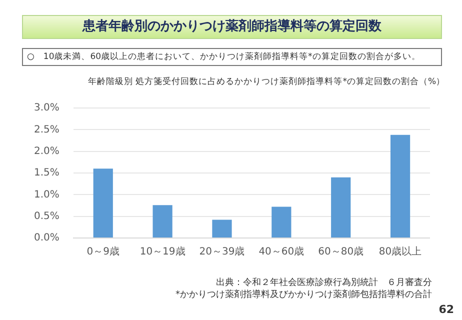  What do you see at coordinates (267, 82) in the screenshot?
I see `text: 年齢階級別 処方箋受付回数に占めるかかりつけ薬剤師指導料等*の算定回数の割合（%）` at bounding box center [267, 82].